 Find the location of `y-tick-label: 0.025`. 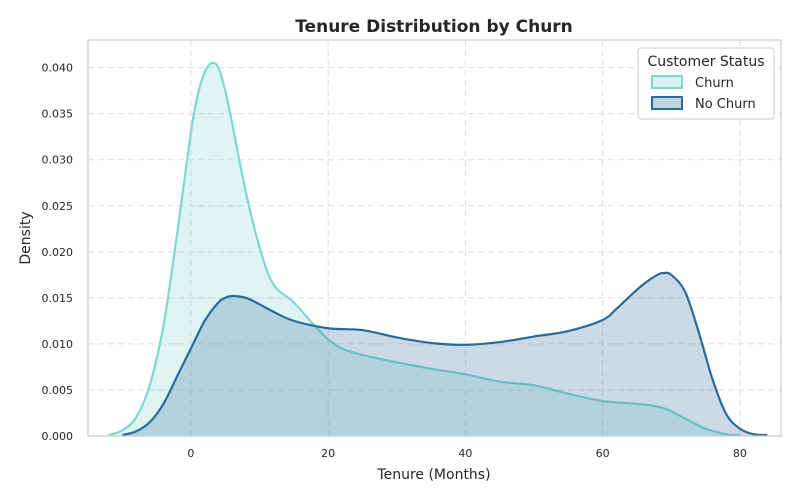

y-tick-label: 0.025 is located at coordinates (58, 206).